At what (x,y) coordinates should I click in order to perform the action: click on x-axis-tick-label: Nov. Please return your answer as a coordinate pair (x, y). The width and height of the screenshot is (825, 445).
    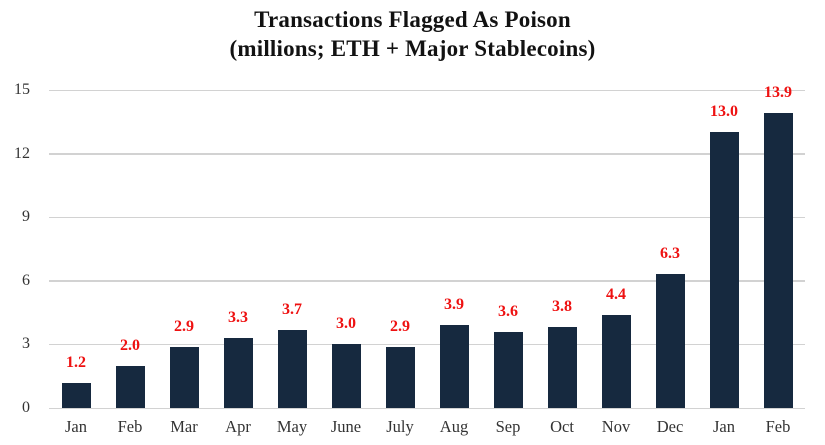
    Looking at the image, I should click on (616, 426).